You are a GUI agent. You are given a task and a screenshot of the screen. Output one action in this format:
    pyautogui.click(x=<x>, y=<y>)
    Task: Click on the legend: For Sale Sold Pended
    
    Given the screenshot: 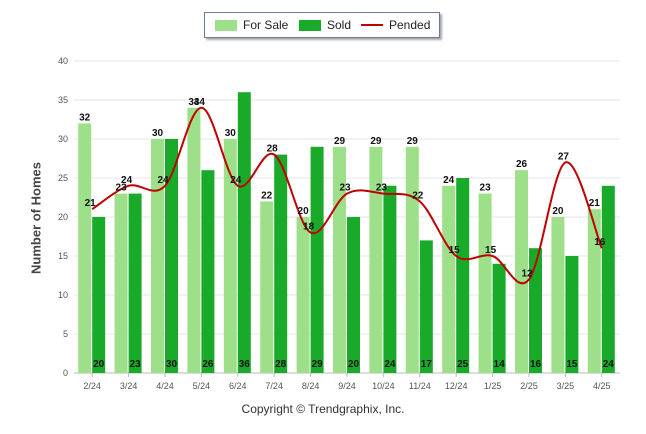 What is the action you would take?
    pyautogui.click(x=322, y=25)
    